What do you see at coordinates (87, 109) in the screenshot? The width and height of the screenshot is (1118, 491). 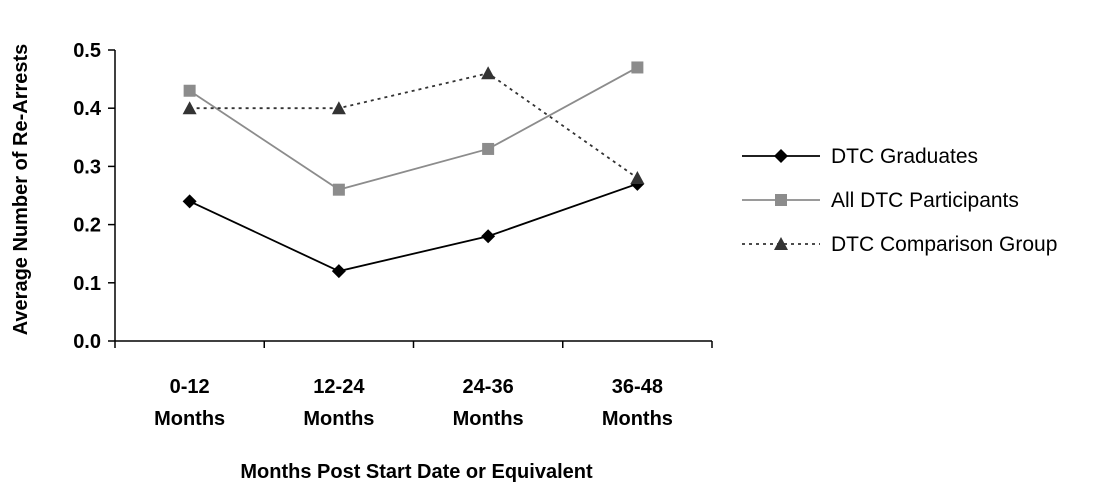 I see `y-tick-label: 0.4` at bounding box center [87, 109].